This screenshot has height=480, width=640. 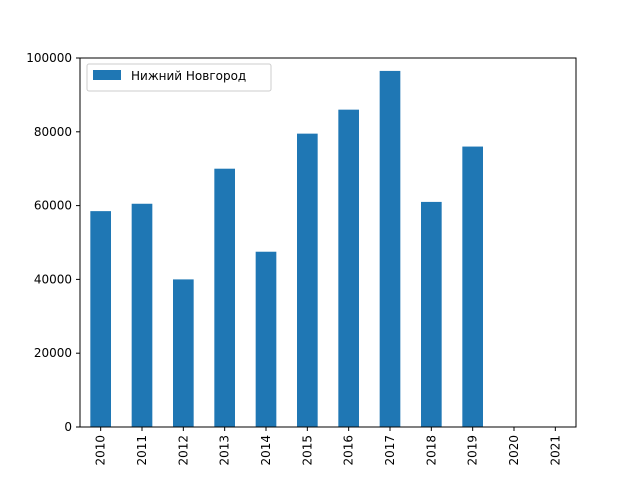 I want to click on legend: Нижний Новгород, so click(x=179, y=77).